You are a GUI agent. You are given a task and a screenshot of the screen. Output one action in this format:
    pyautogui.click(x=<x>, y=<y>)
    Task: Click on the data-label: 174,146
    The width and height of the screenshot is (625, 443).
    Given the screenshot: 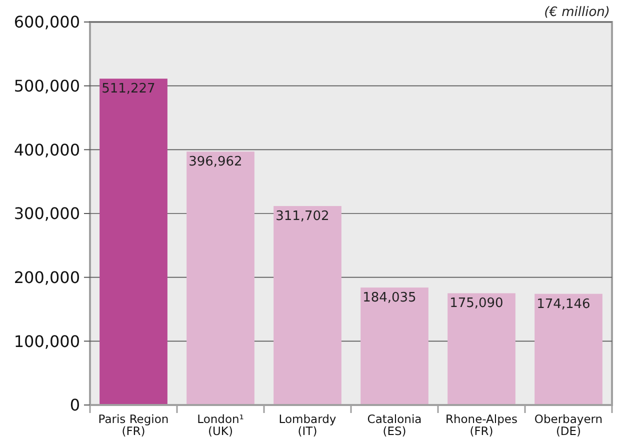 What is the action you would take?
    pyautogui.click(x=563, y=304)
    